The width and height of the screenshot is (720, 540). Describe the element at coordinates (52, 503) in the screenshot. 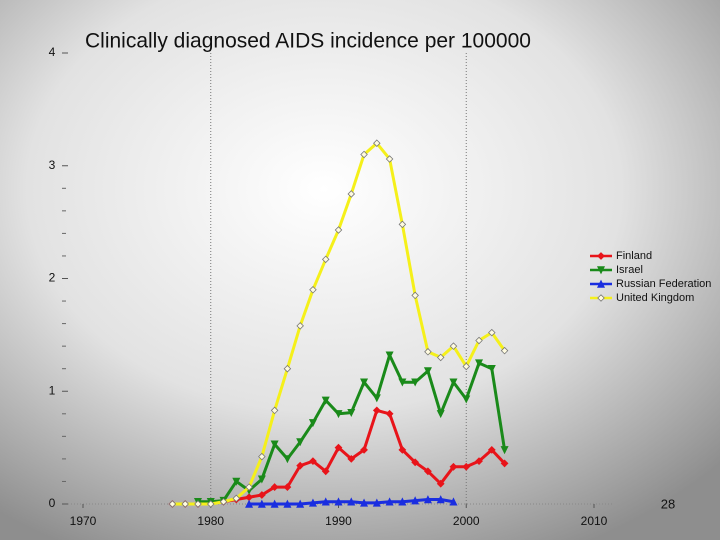

I see `y-tick-label: 0` at that location.